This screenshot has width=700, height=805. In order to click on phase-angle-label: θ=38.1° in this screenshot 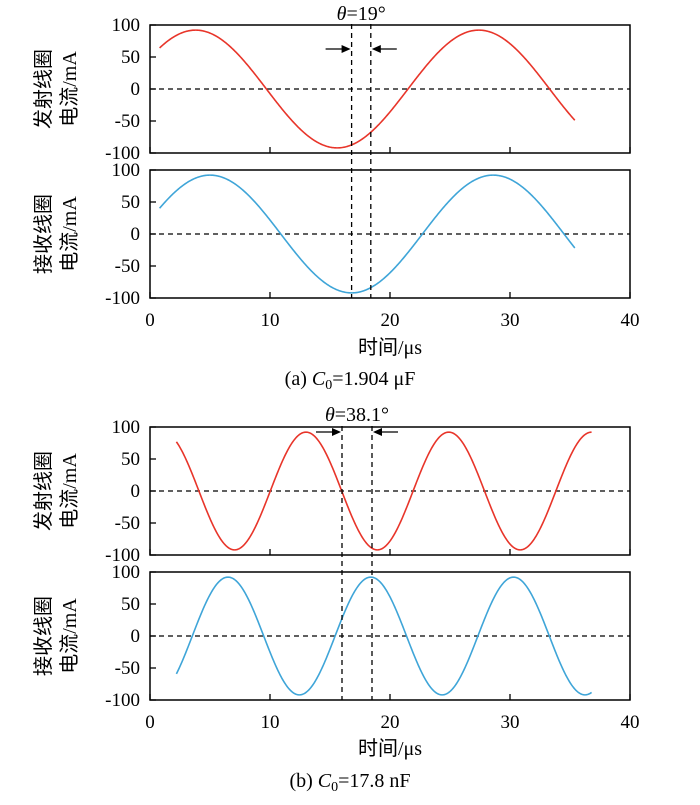, I will do `click(357, 415)`.